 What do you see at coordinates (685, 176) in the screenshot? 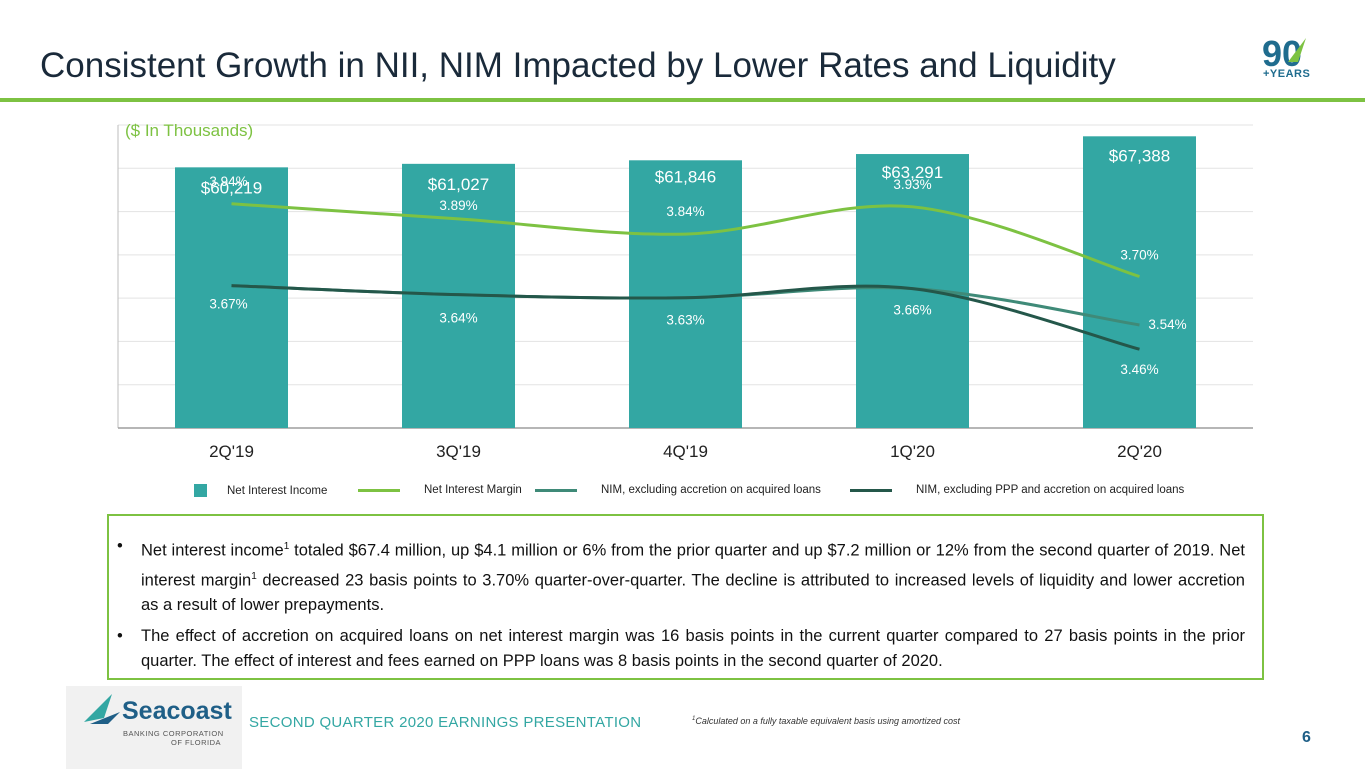
I see `nii-bar-label: $61,846` at bounding box center [685, 176].